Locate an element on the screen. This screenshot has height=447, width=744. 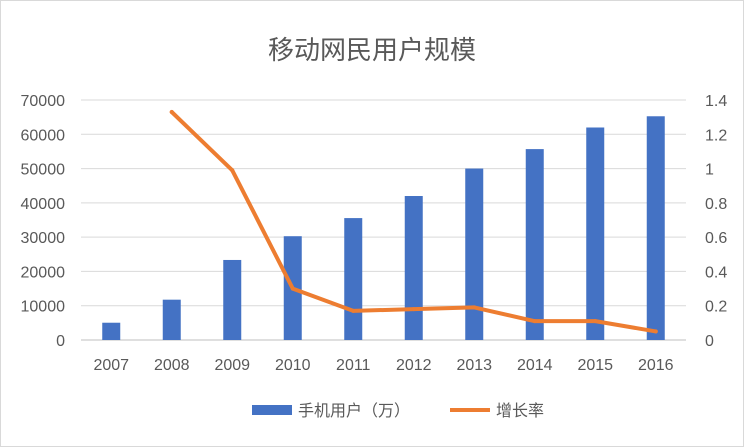
x-axis-tick-label: 2015 is located at coordinates (595, 365).